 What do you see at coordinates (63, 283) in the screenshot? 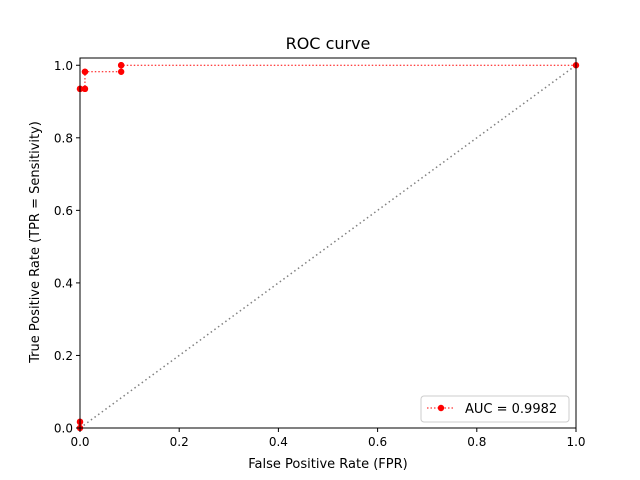
I see `y-tick-label: 0.4` at bounding box center [63, 283].